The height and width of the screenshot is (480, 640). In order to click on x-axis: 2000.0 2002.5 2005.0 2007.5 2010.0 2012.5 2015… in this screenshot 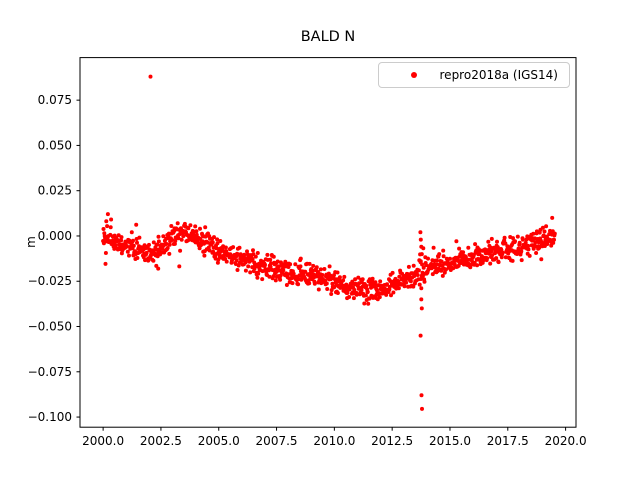, I will do `click(334, 437)`.